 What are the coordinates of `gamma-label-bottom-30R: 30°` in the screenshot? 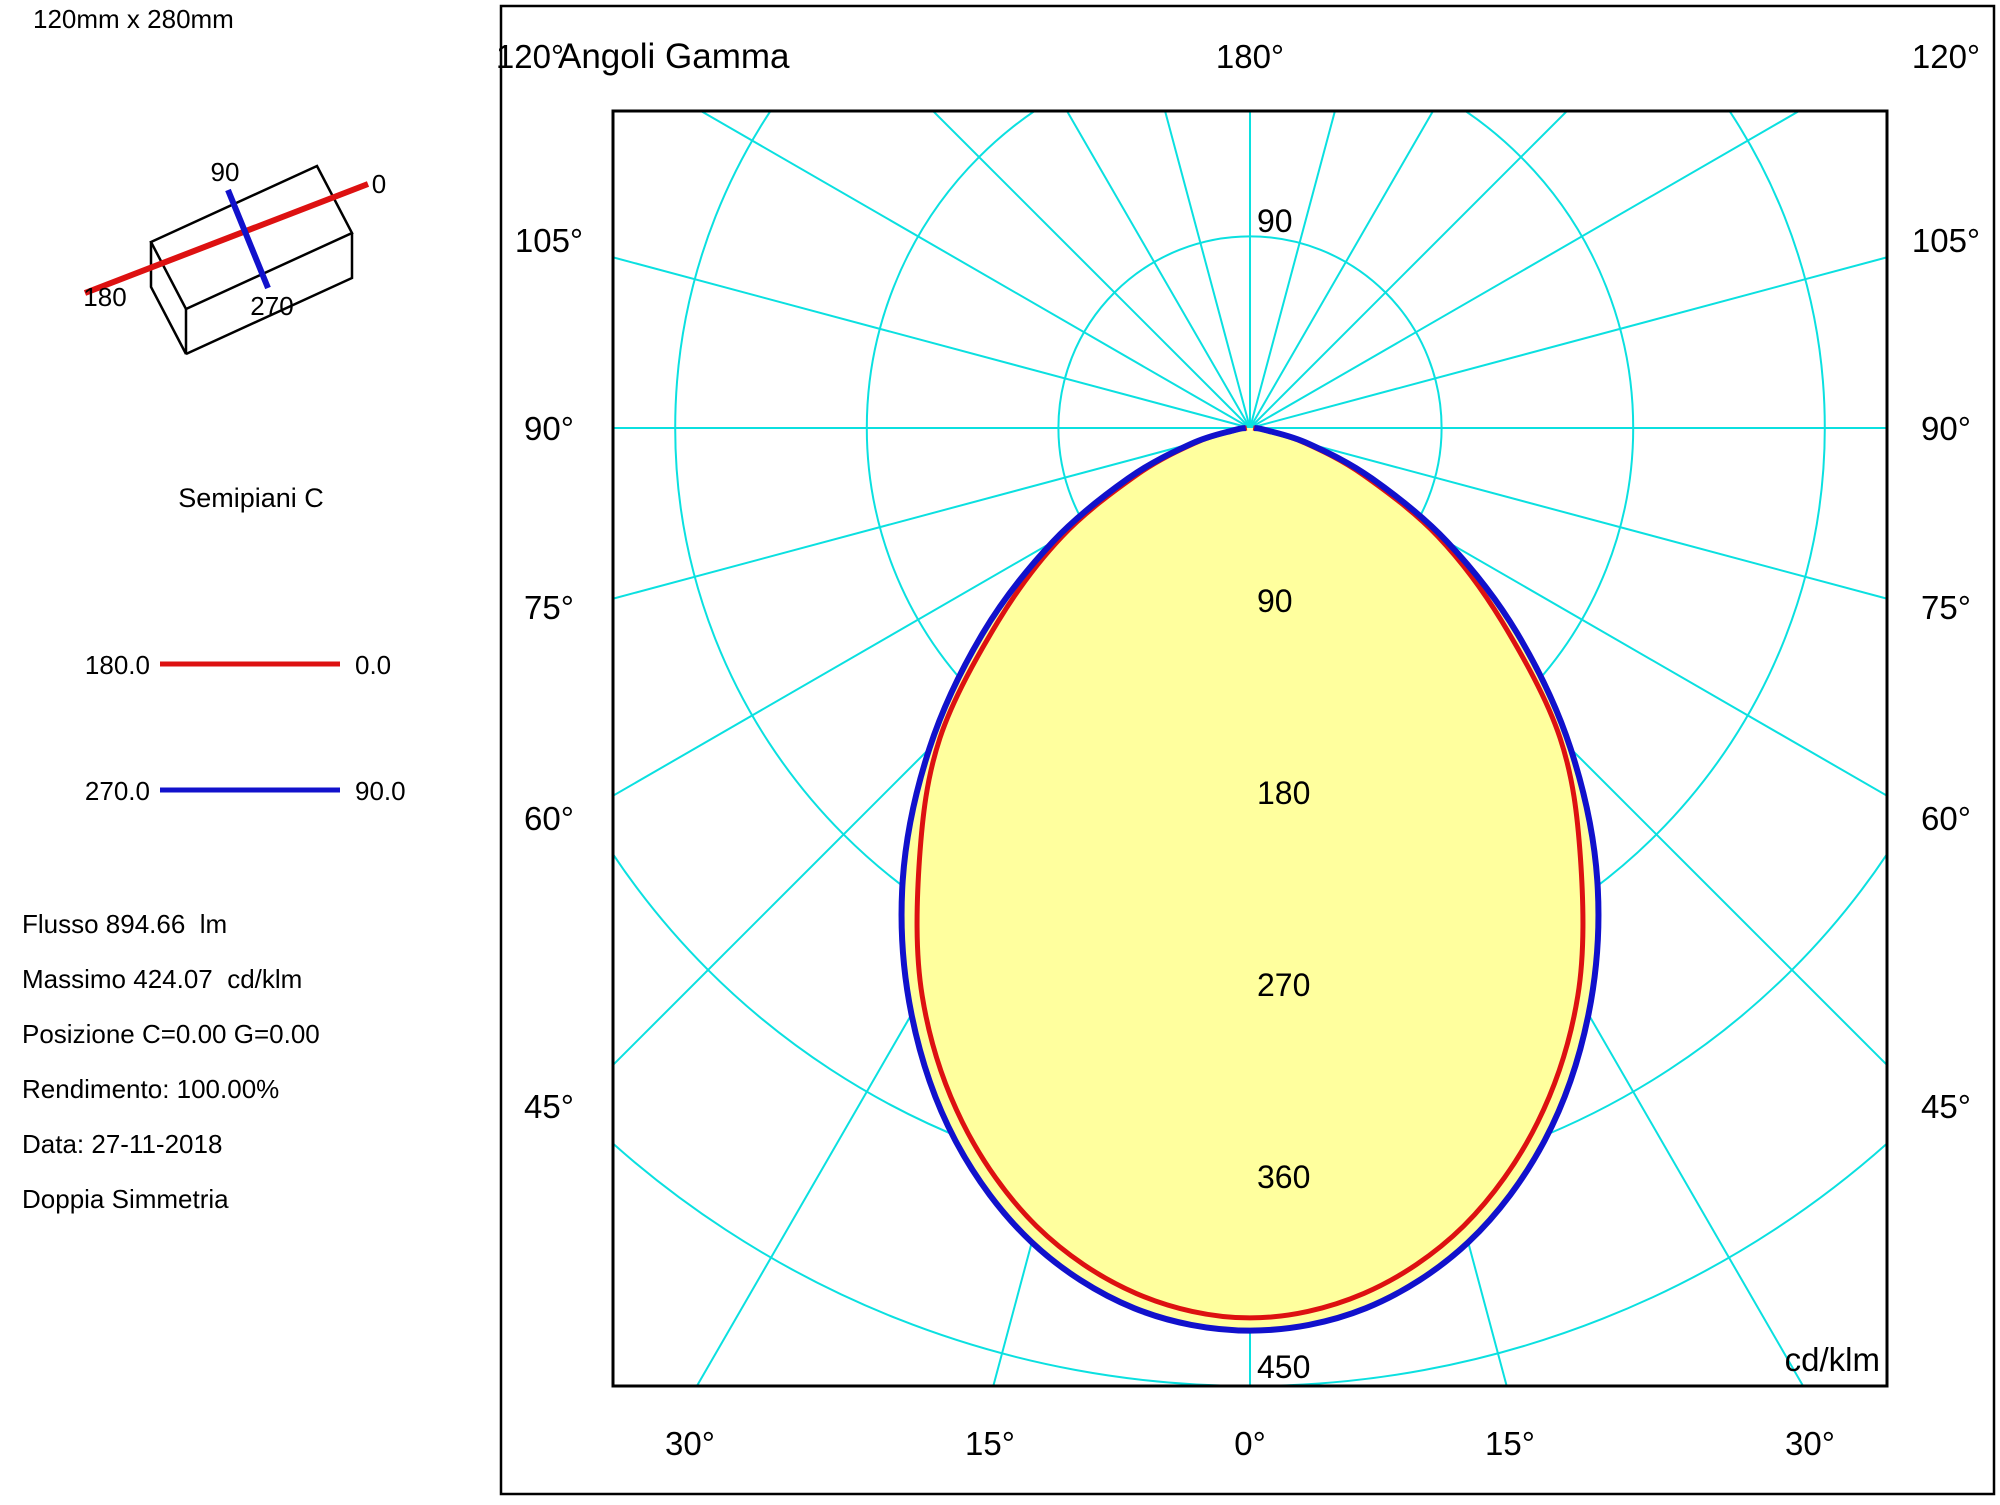 It's located at (1810, 1443).